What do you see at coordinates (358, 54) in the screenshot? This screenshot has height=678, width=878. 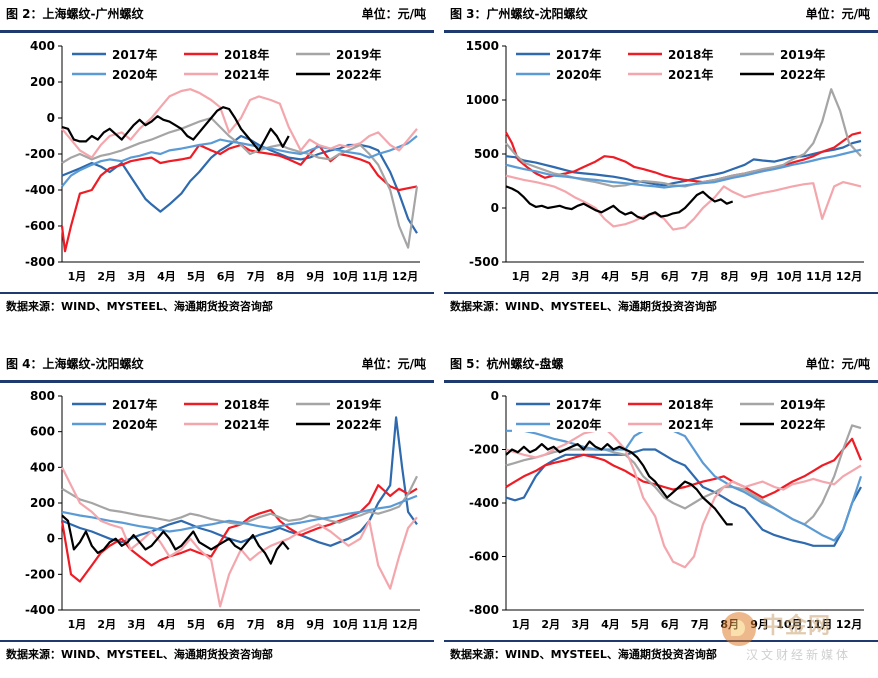 I see `legend-label: 2019年` at bounding box center [358, 54].